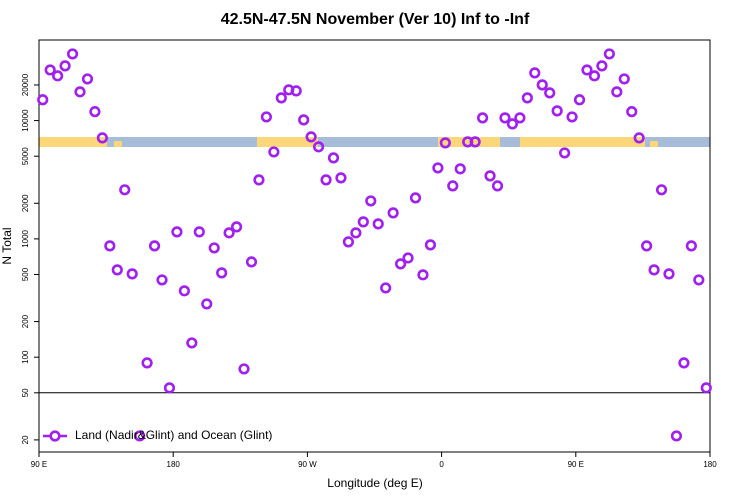 The height and width of the screenshot is (500, 750). What do you see at coordinates (374, 142) in the screenshot?
I see `land-ocean-strip` at bounding box center [374, 142].